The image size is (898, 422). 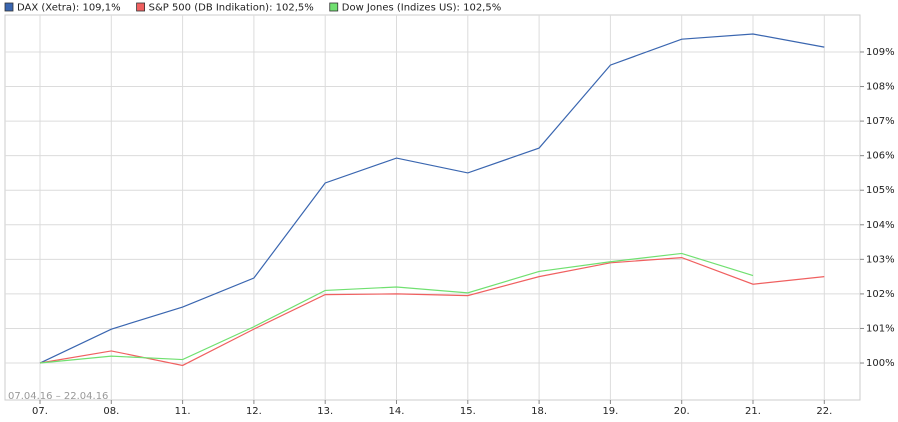 I want to click on legend-label: S&P 500 (DB Indikation): 102,5%, so click(x=231, y=8).